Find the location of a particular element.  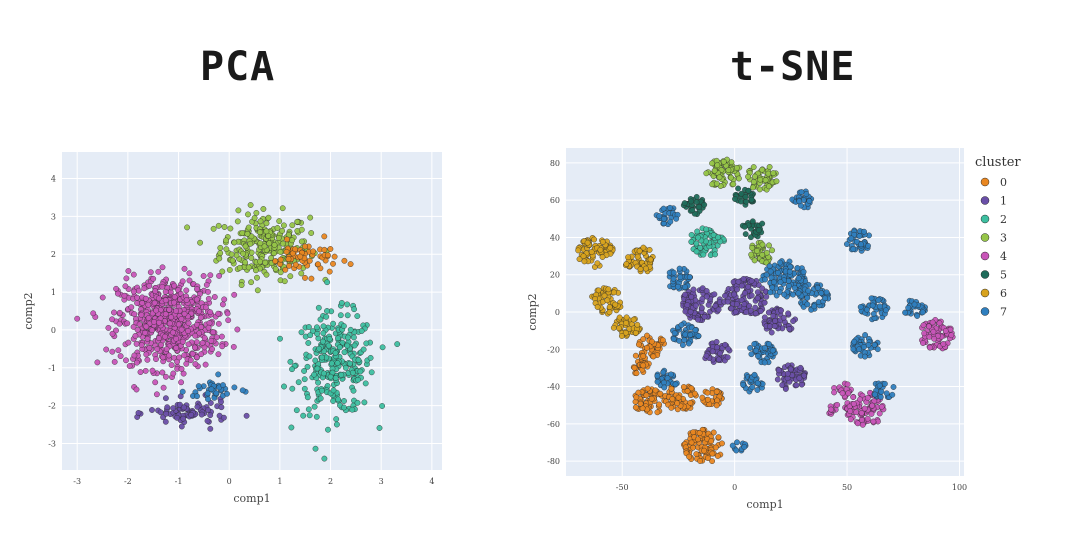

x-tick-label: -3 is located at coordinates (77, 481).